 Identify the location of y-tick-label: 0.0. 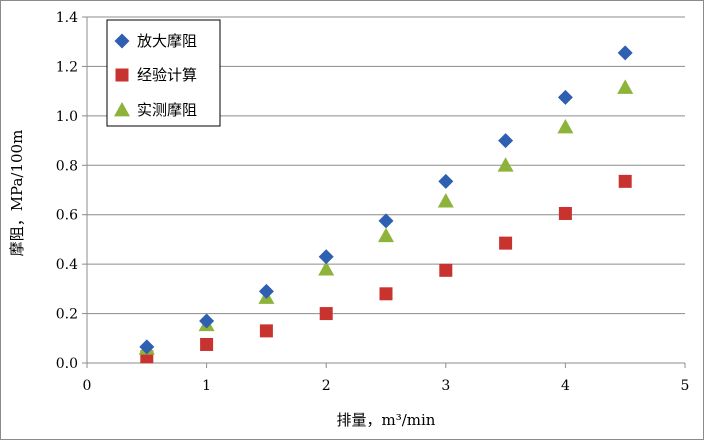
(67, 364).